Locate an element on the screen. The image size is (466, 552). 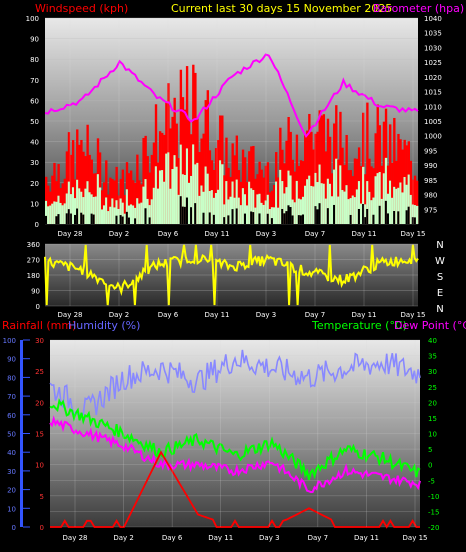
wind-xtick: Day 6 is located at coordinates (168, 234).